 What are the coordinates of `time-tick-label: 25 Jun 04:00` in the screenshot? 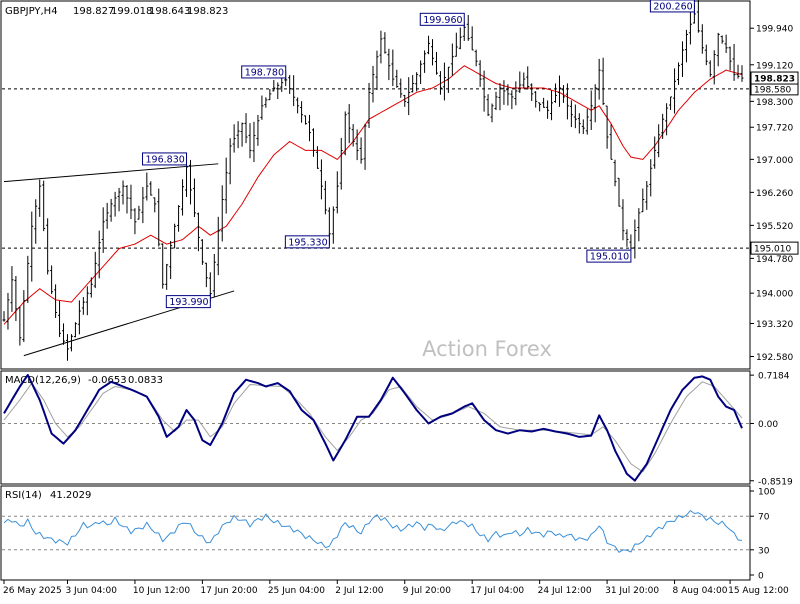 It's located at (296, 591).